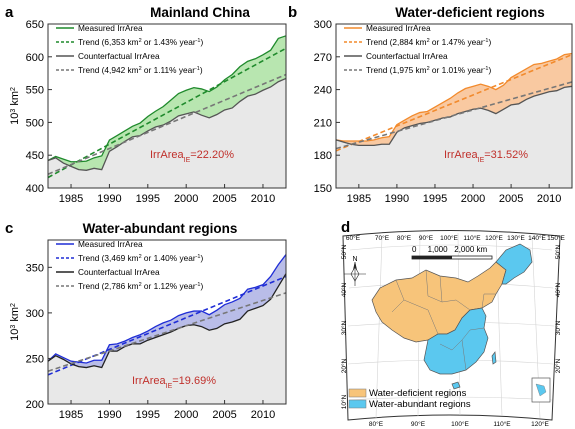 This screenshot has width=575, height=429. Describe the element at coordinates (558, 308) in the screenshot. I see `map-right-latitude-labels: 50°N 40°N 30°N 20°N` at that location.